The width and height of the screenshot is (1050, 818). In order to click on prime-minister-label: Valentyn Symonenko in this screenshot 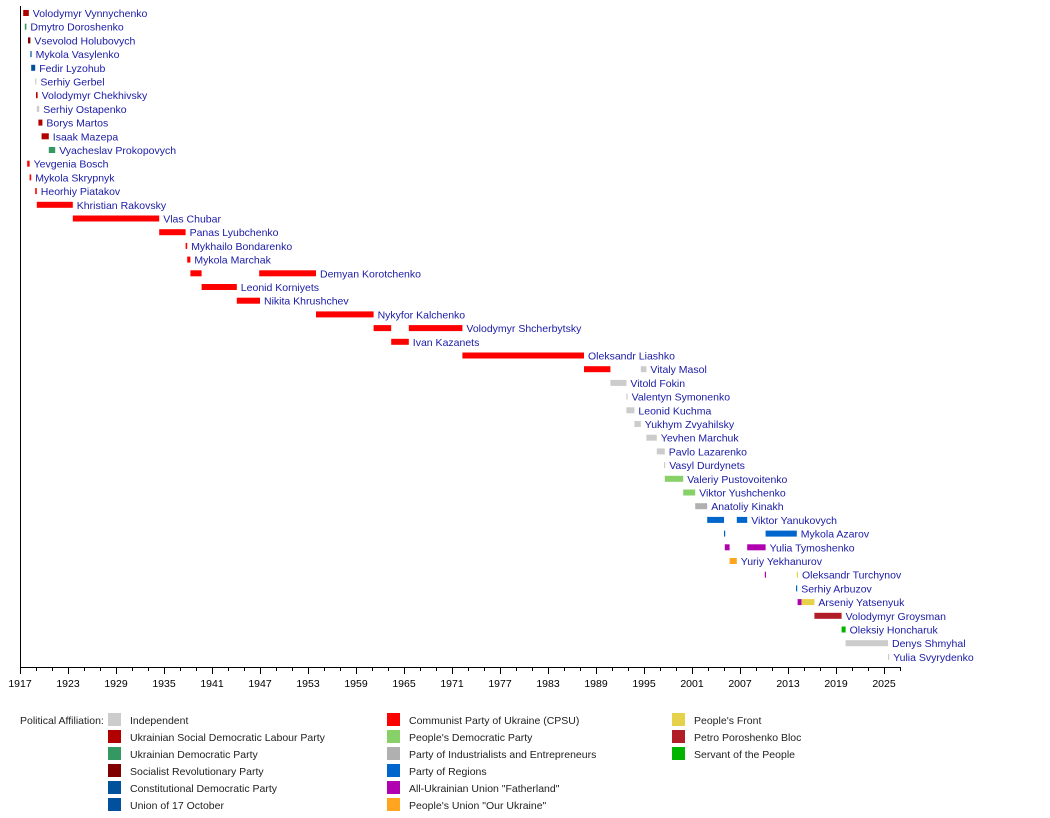, I will do `click(681, 398)`.